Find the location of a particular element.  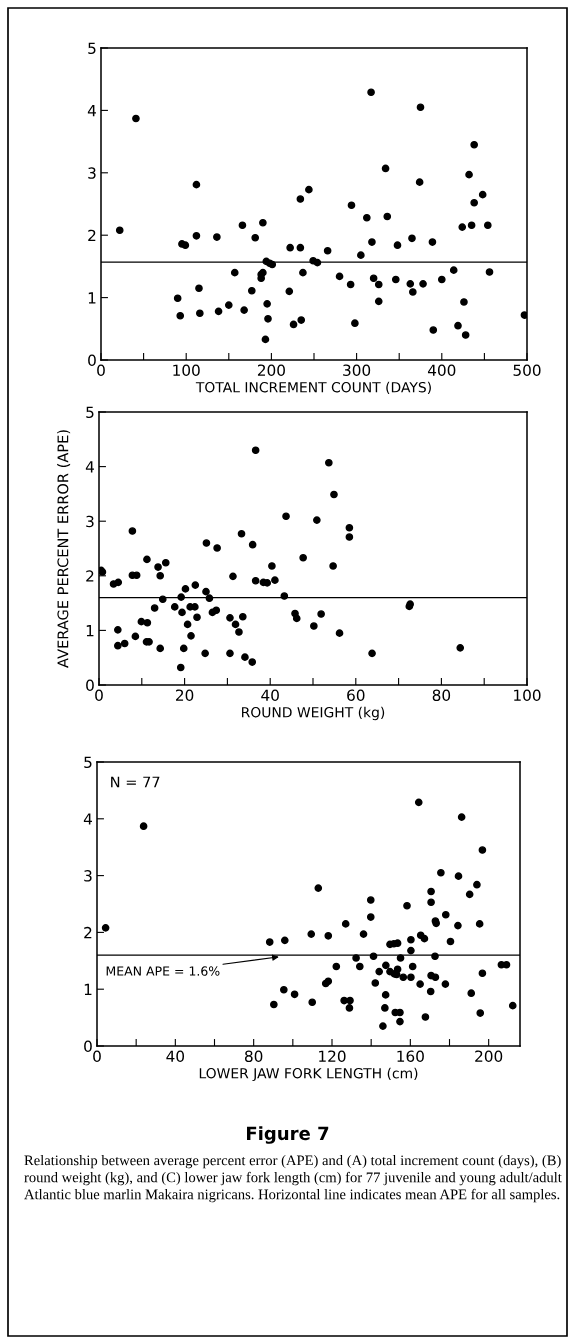

ref-line-label: MEAN APE = 1.6% is located at coordinates (163, 971).